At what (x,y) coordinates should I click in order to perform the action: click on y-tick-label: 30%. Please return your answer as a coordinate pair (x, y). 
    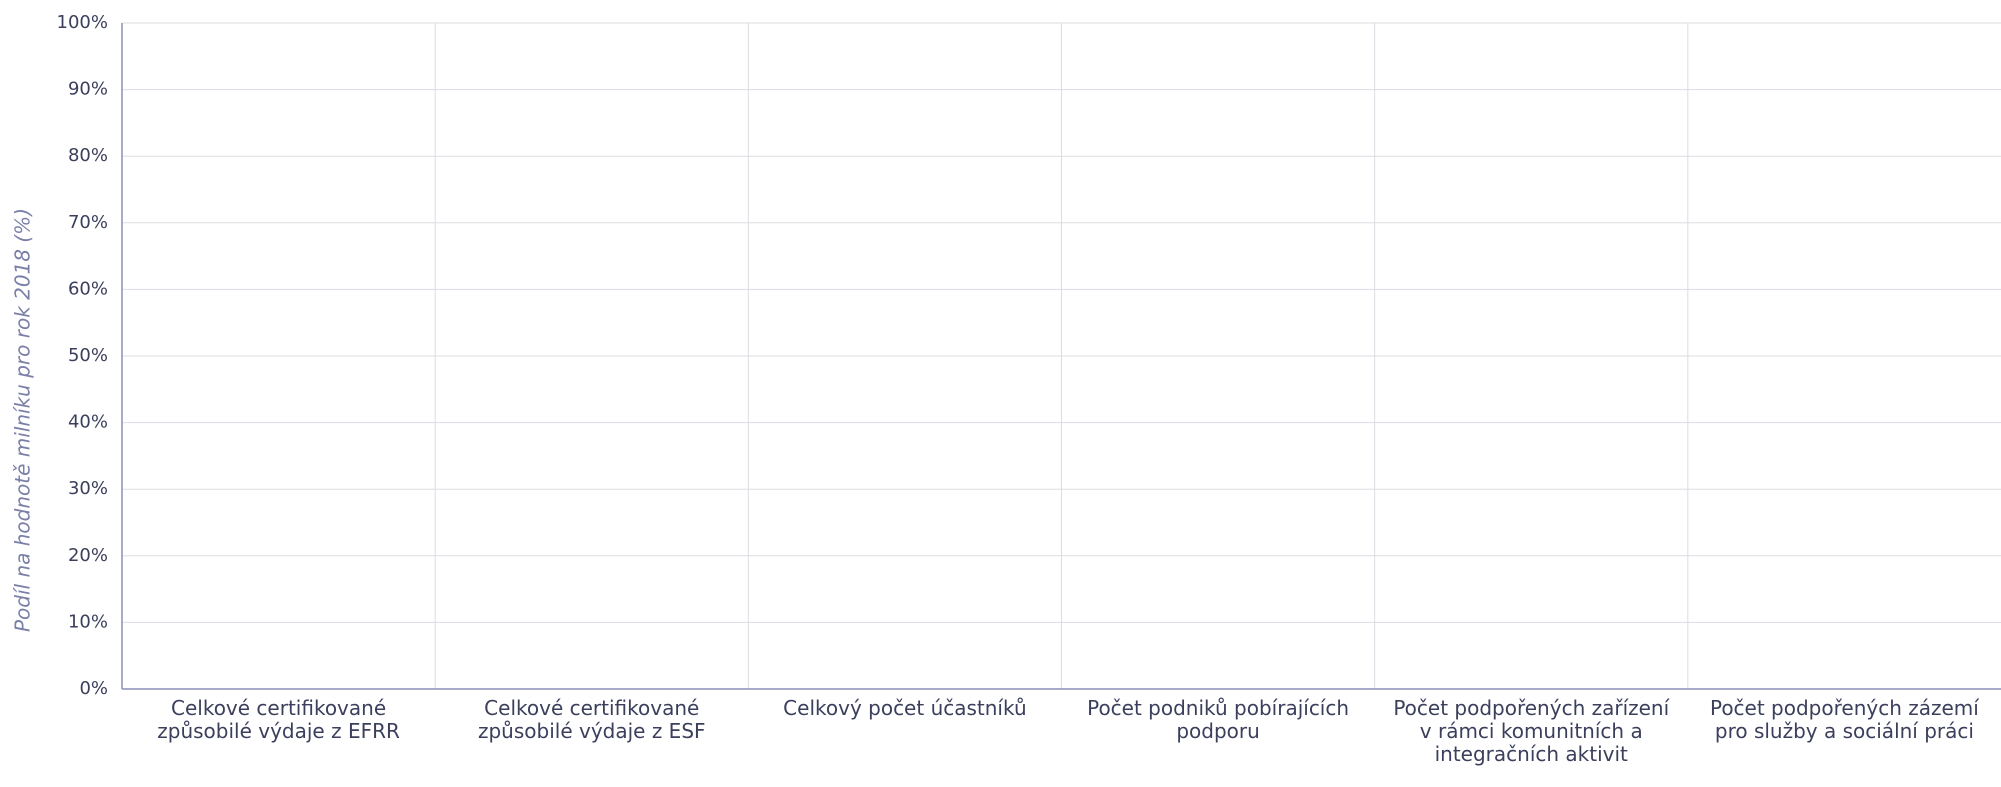
    Looking at the image, I should click on (88, 488).